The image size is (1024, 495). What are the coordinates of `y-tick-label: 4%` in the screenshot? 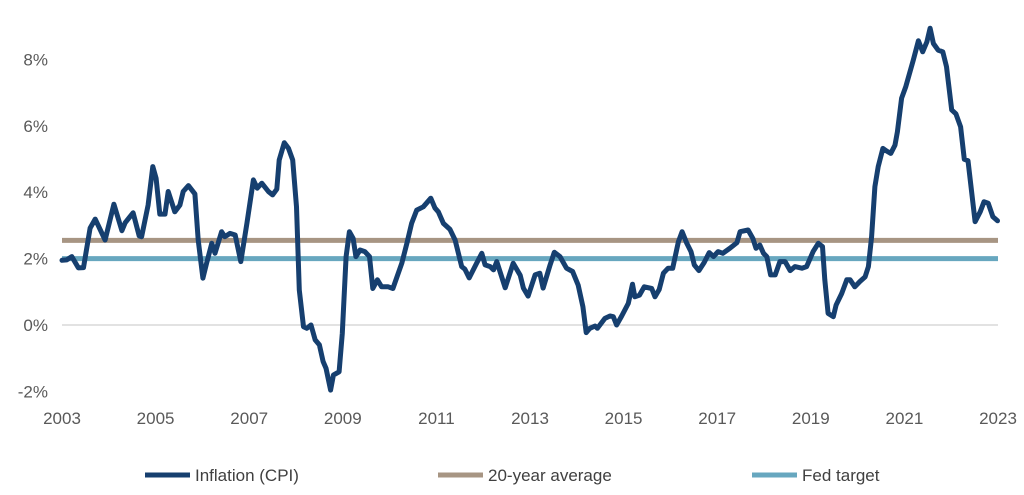 It's located at (35, 192).